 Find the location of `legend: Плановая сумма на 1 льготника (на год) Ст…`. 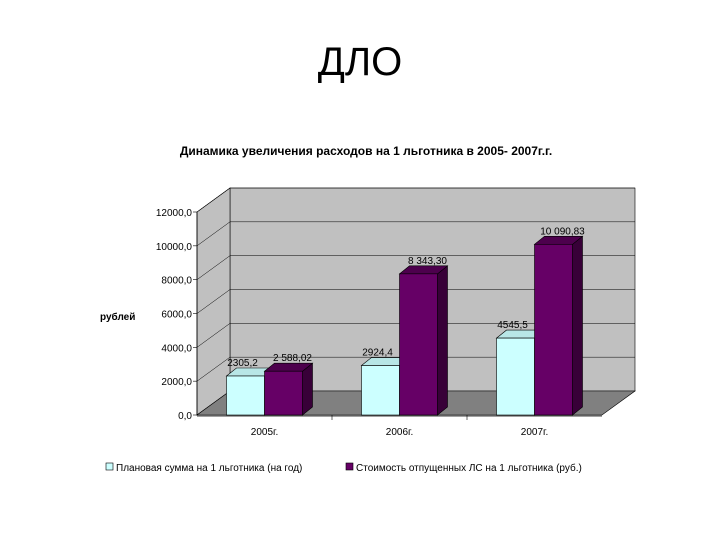

legend: Плановая сумма на 1 льготника (на год) Ст… is located at coordinates (343, 468).